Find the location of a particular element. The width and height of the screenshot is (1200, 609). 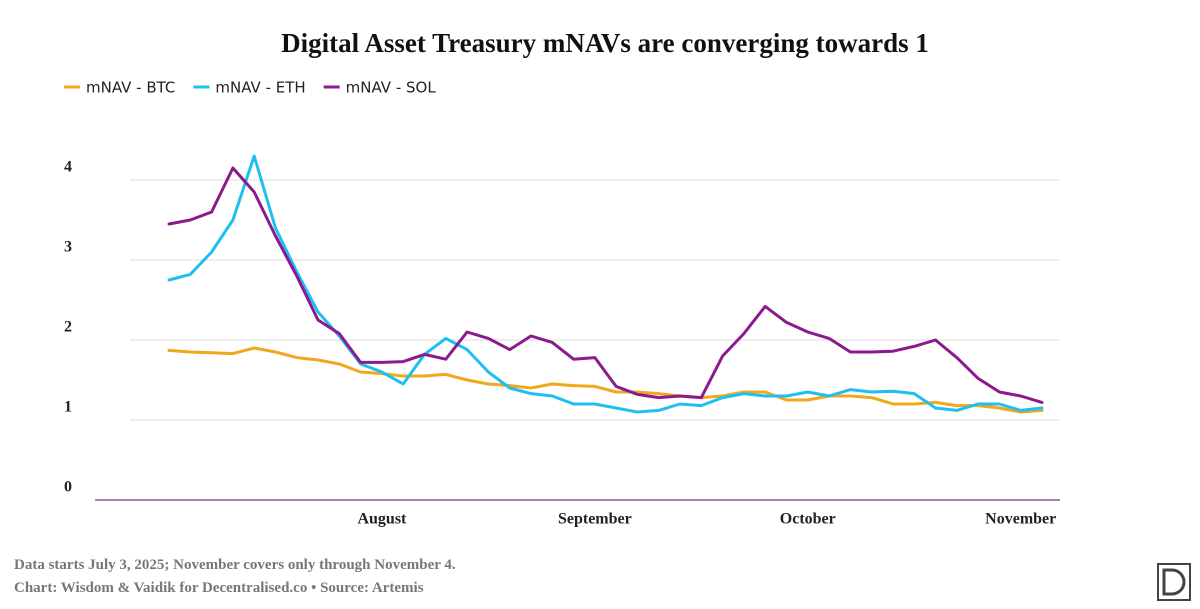

y-tick-label: 0 is located at coordinates (68, 487).